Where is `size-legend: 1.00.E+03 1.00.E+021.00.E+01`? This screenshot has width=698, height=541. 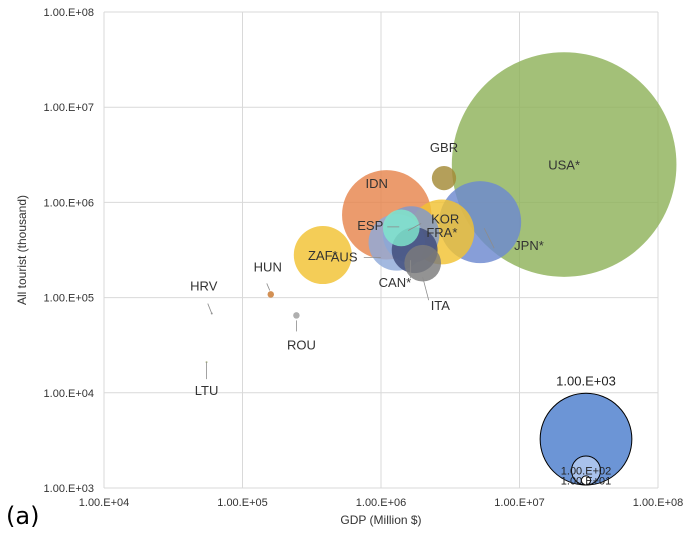
size-legend: 1.00.E+03 1.00.E+021.00.E+01 is located at coordinates (586, 430).